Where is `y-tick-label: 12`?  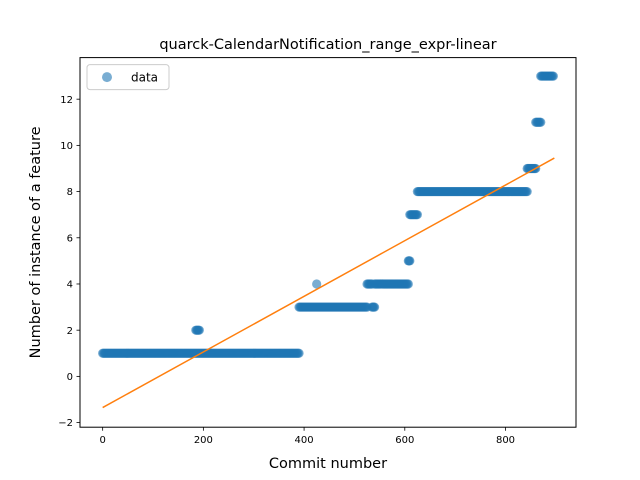
y-tick-label: 12 is located at coordinates (66, 100).